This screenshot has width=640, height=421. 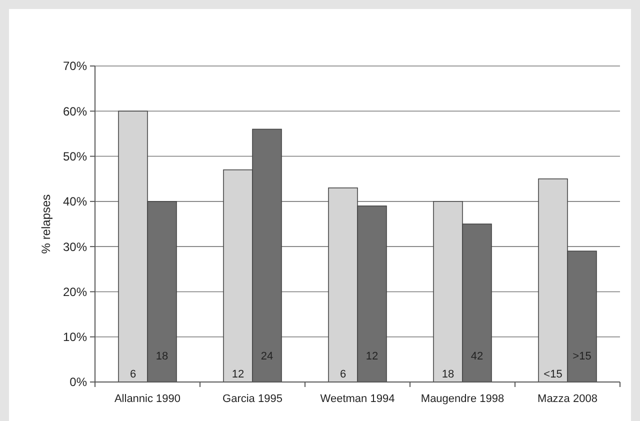 I want to click on x-tick-label: Garcia 1995, so click(x=252, y=399).